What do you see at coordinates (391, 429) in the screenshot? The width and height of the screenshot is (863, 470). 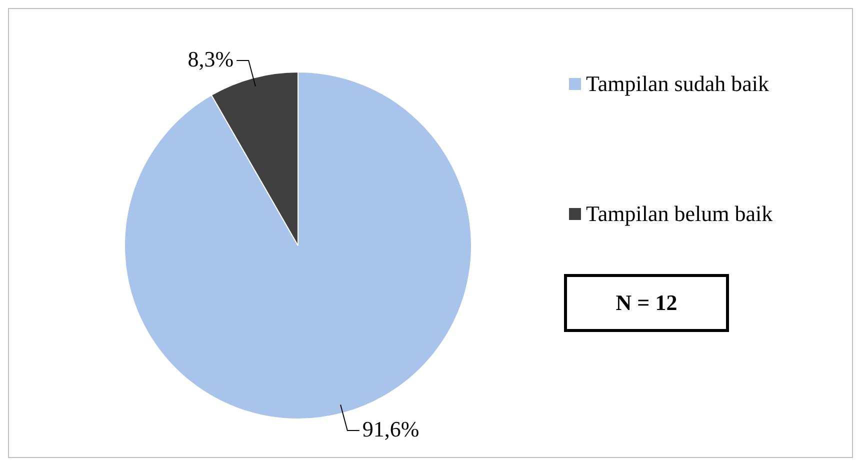 I see `data-label: 91,6%` at bounding box center [391, 429].